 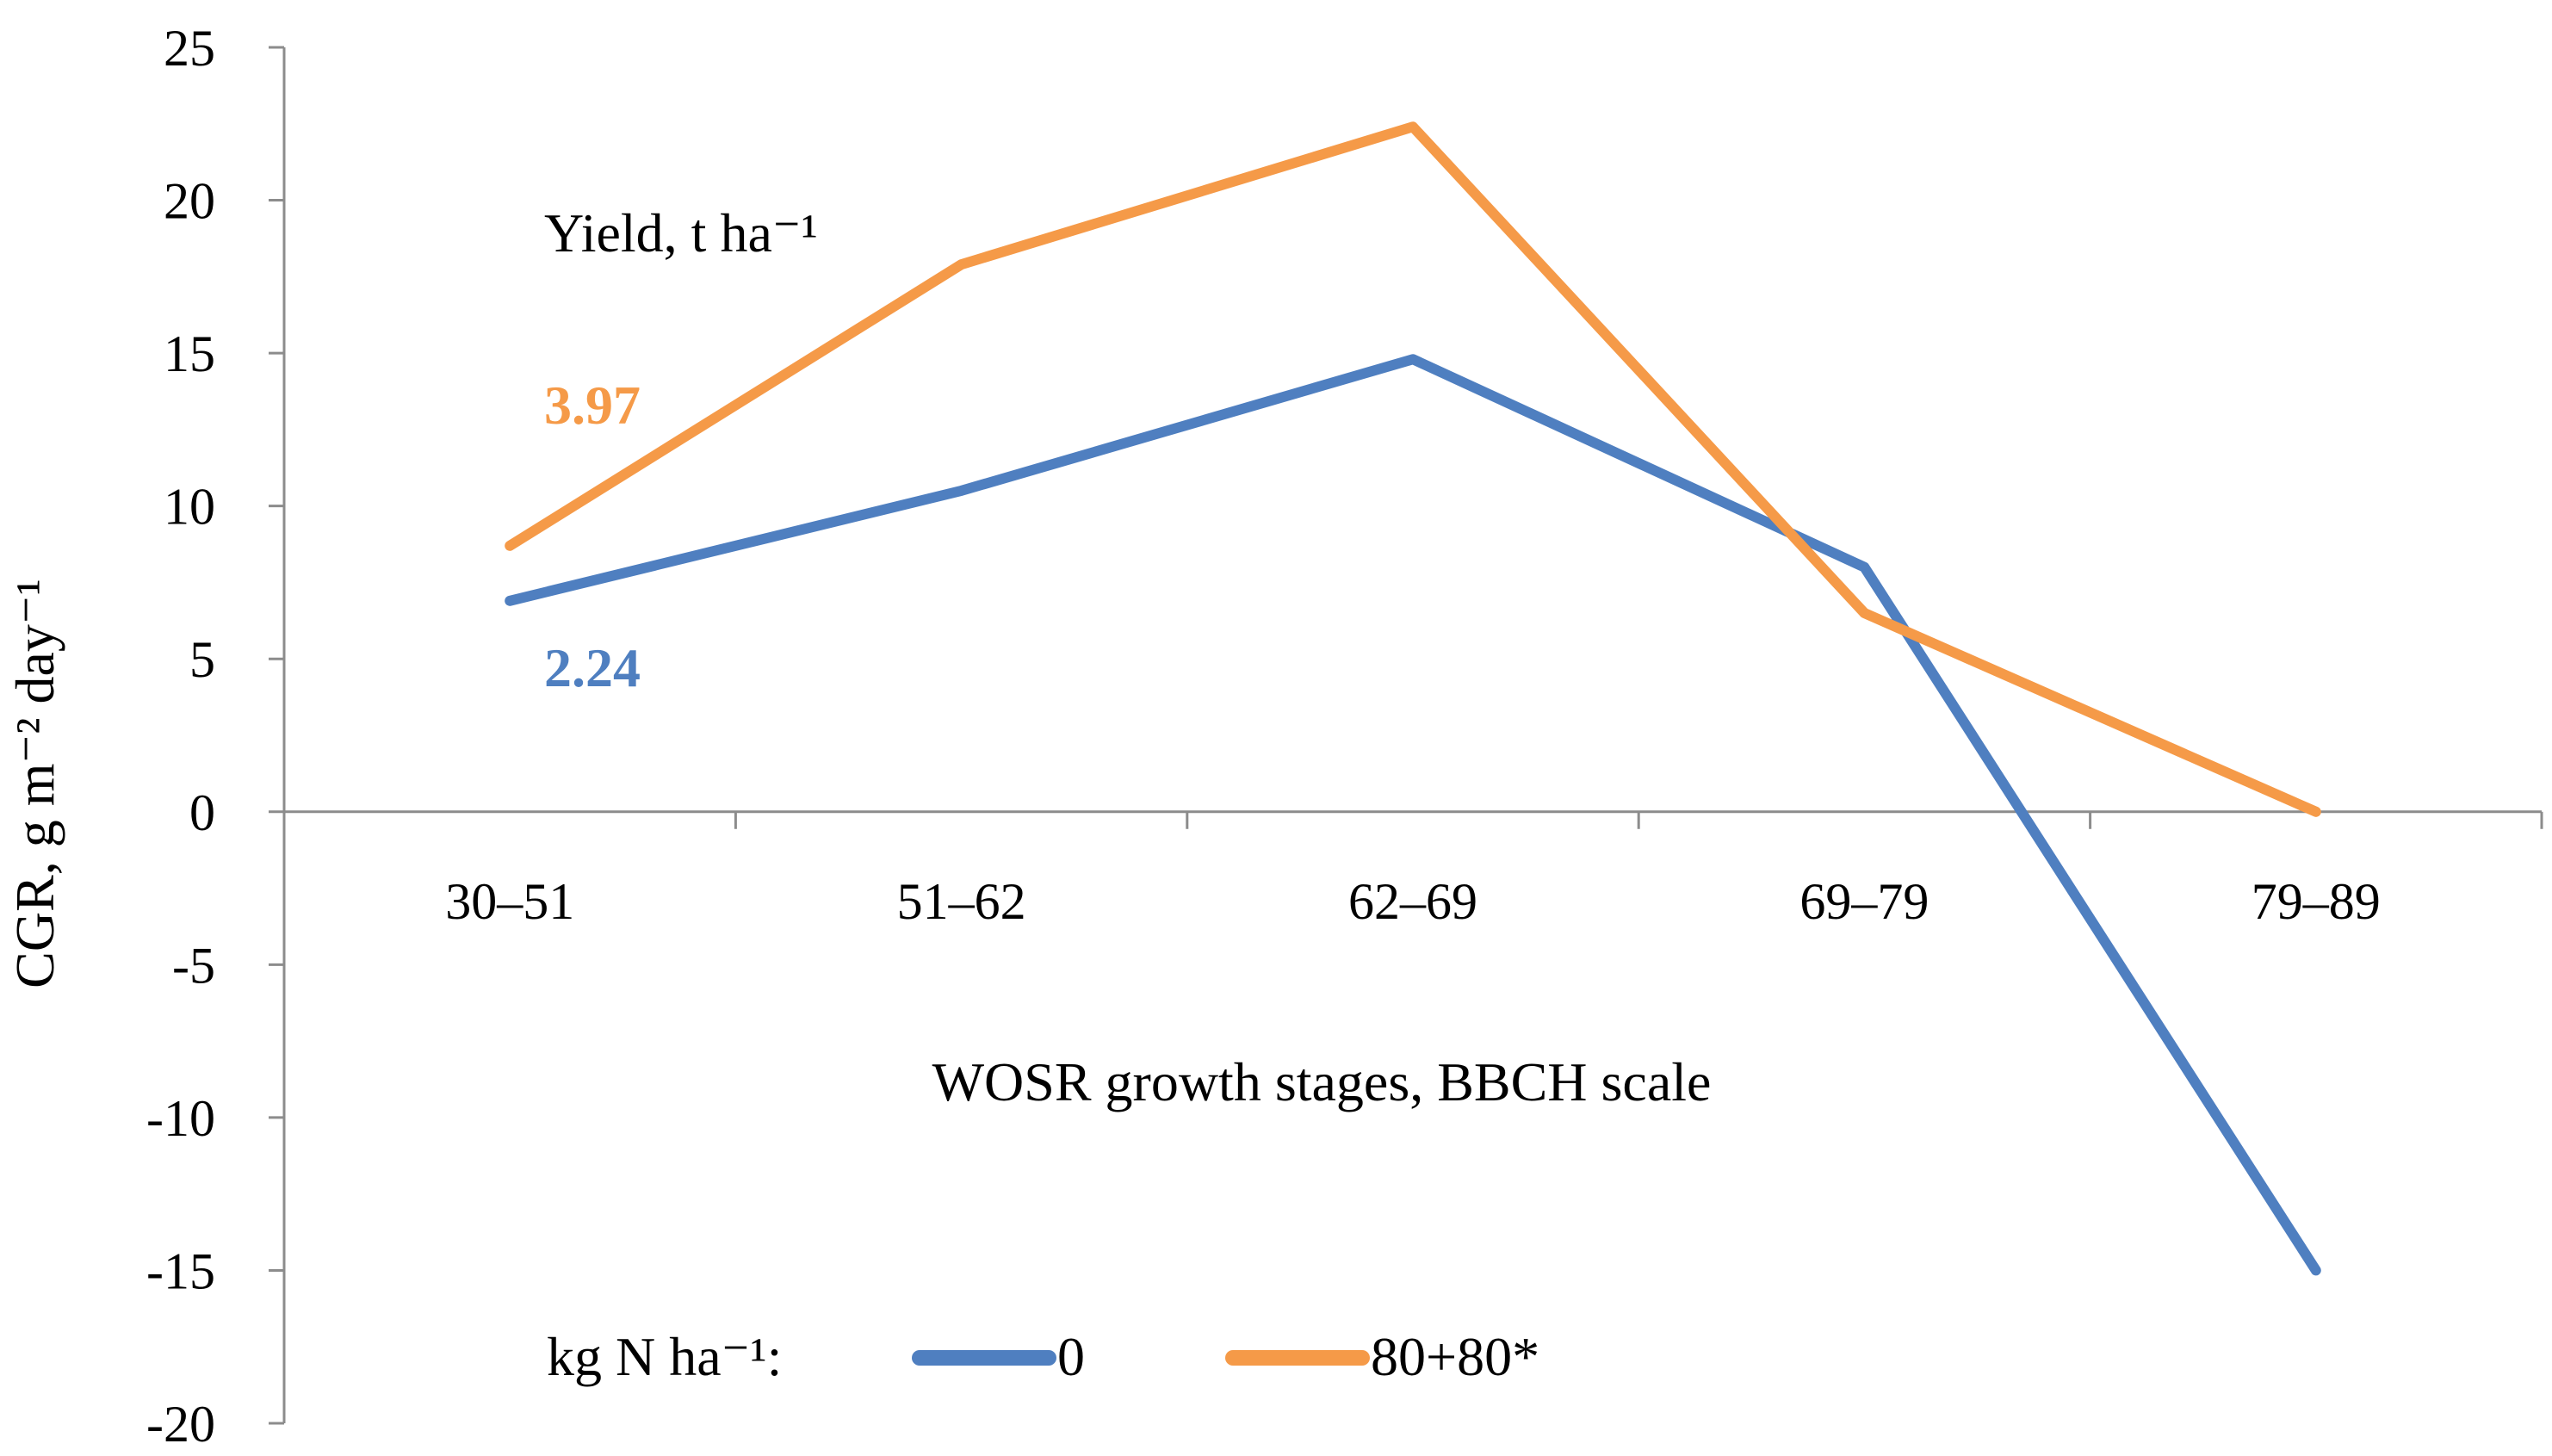 I want to click on y-axis: 25 20 15 10 5 0 -5 -10 -15 -20, so click(x=216, y=737).